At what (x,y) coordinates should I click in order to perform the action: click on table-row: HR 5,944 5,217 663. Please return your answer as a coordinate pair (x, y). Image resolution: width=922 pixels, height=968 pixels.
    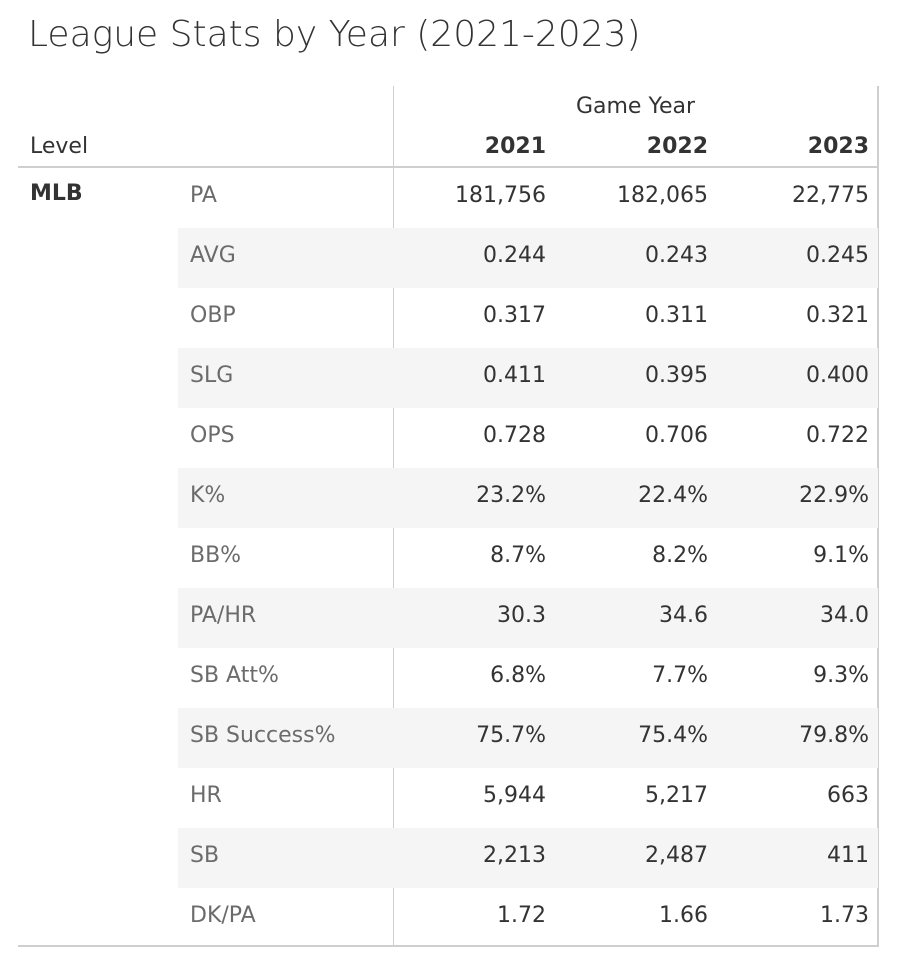
    Looking at the image, I should click on (528, 798).